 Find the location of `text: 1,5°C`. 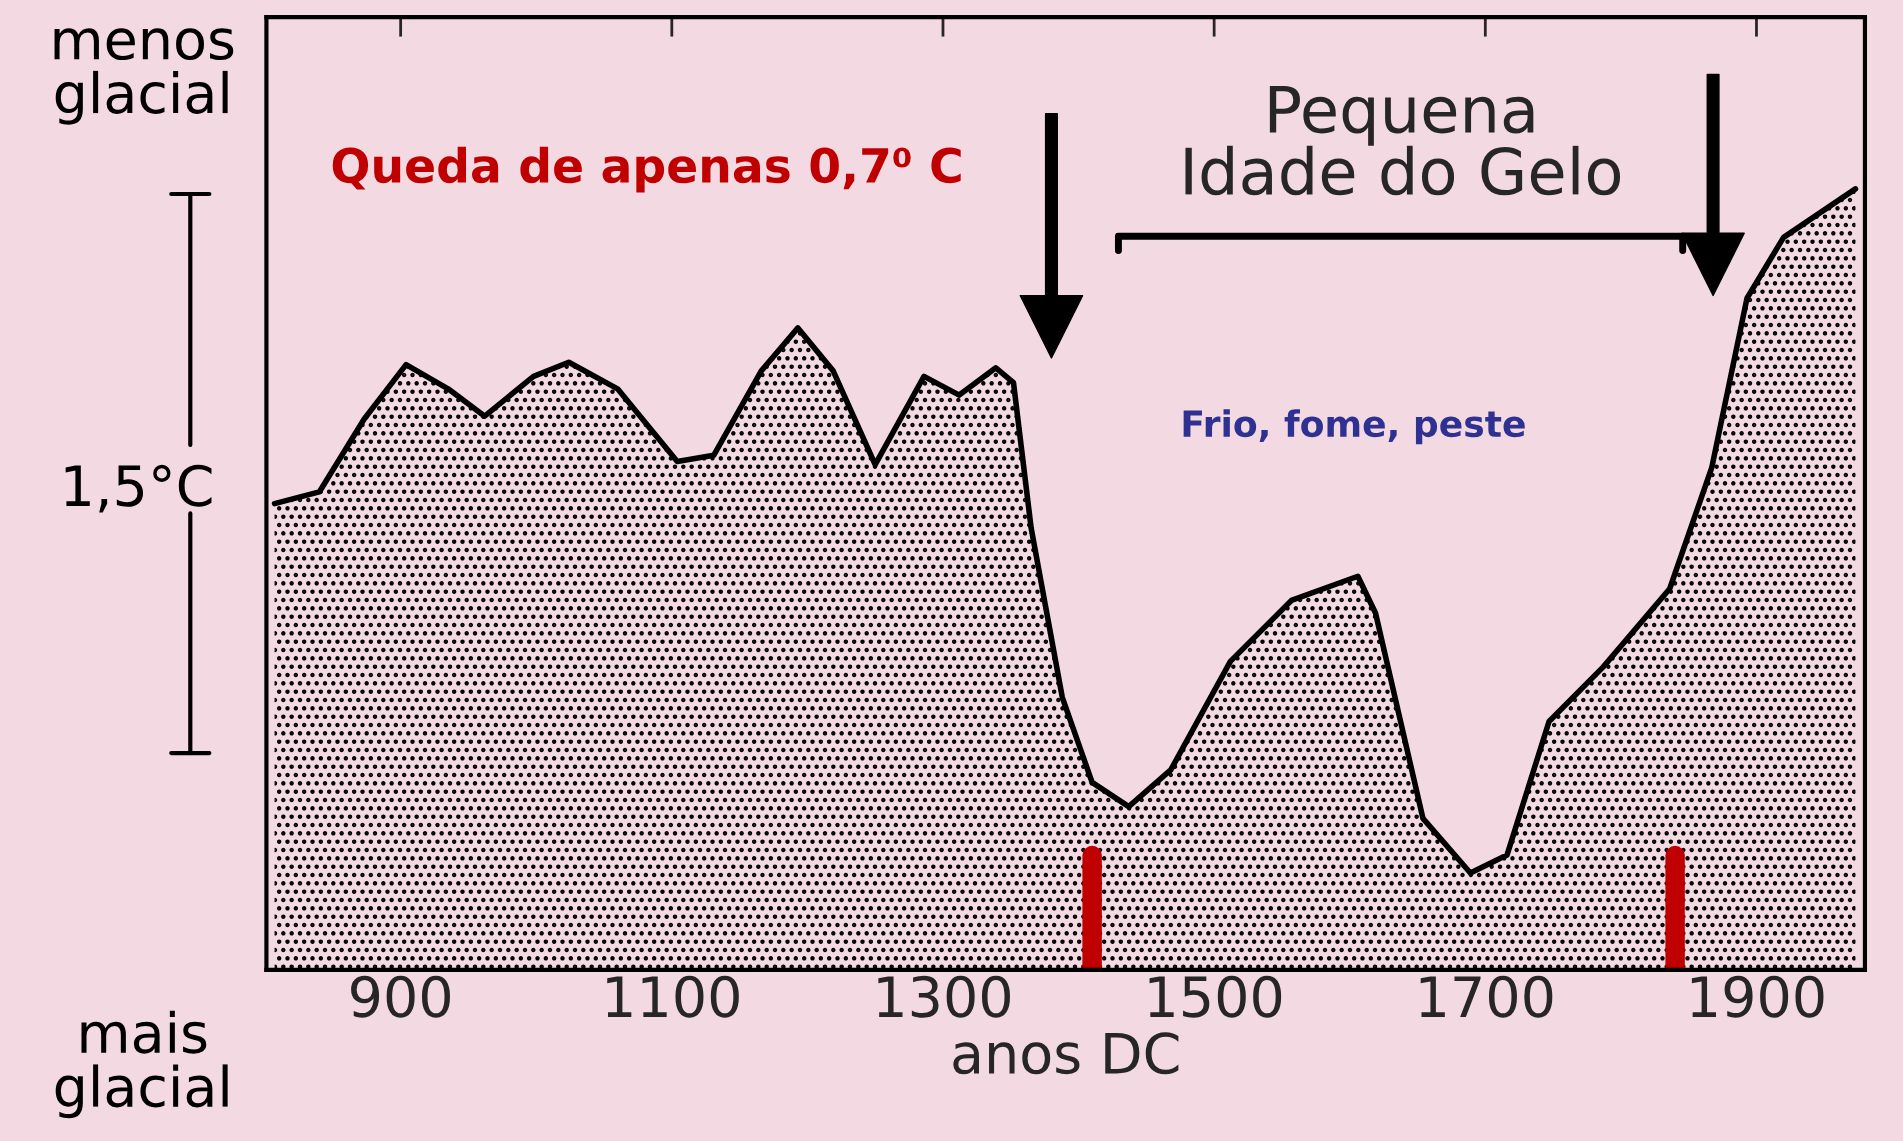

text: 1,5°C is located at coordinates (138, 488).